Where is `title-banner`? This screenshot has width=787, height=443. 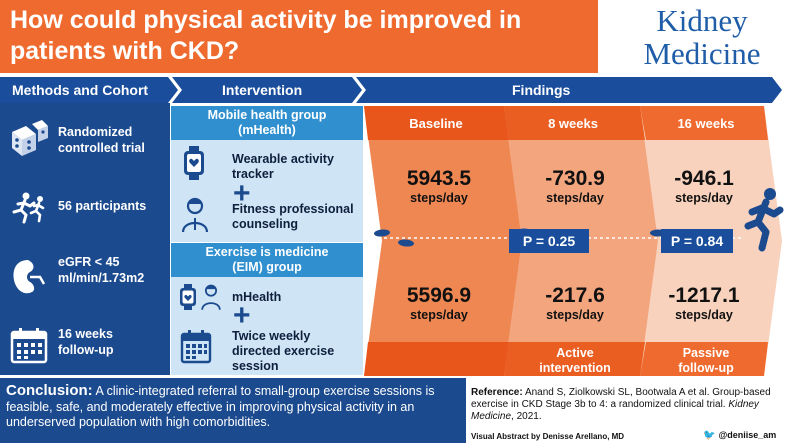 title-banner is located at coordinates (299, 36).